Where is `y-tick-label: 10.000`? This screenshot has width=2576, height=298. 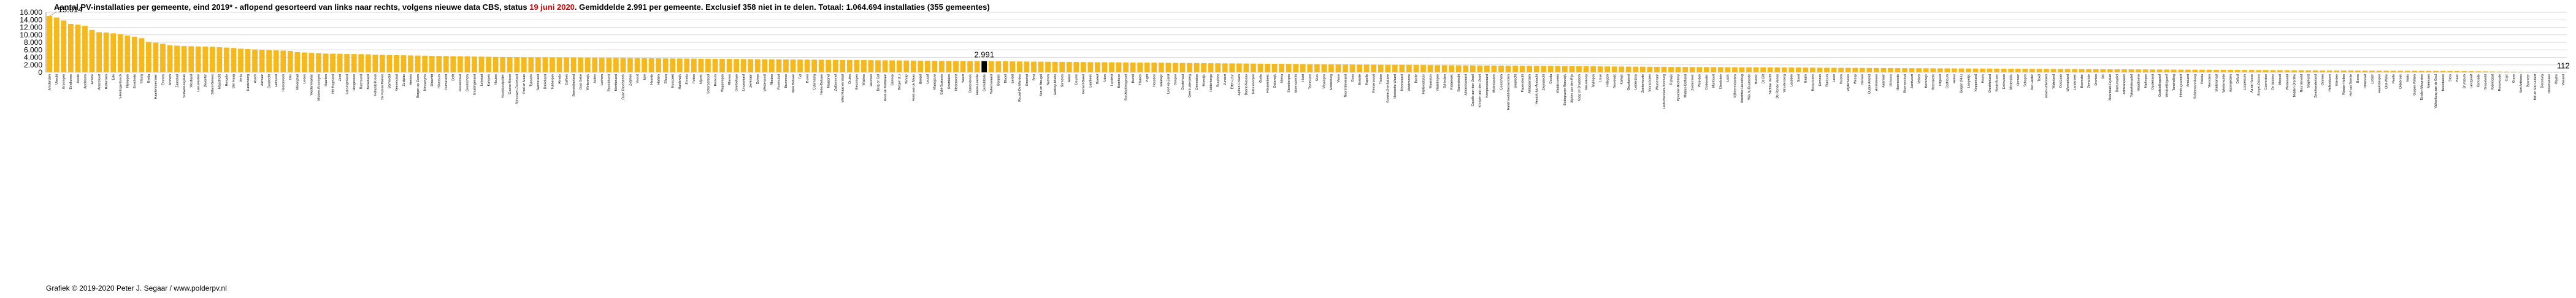
y-tick-label: 10.000 is located at coordinates (31, 35).